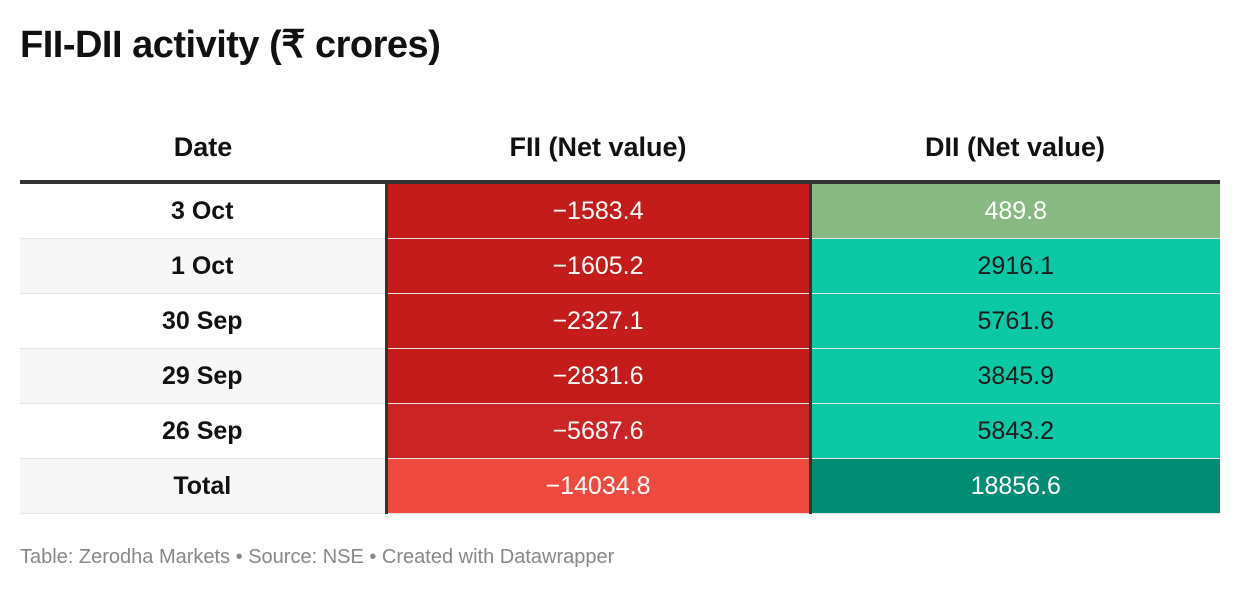 The height and width of the screenshot is (592, 1240). I want to click on fii-value-cell: −2327.1, so click(599, 321).